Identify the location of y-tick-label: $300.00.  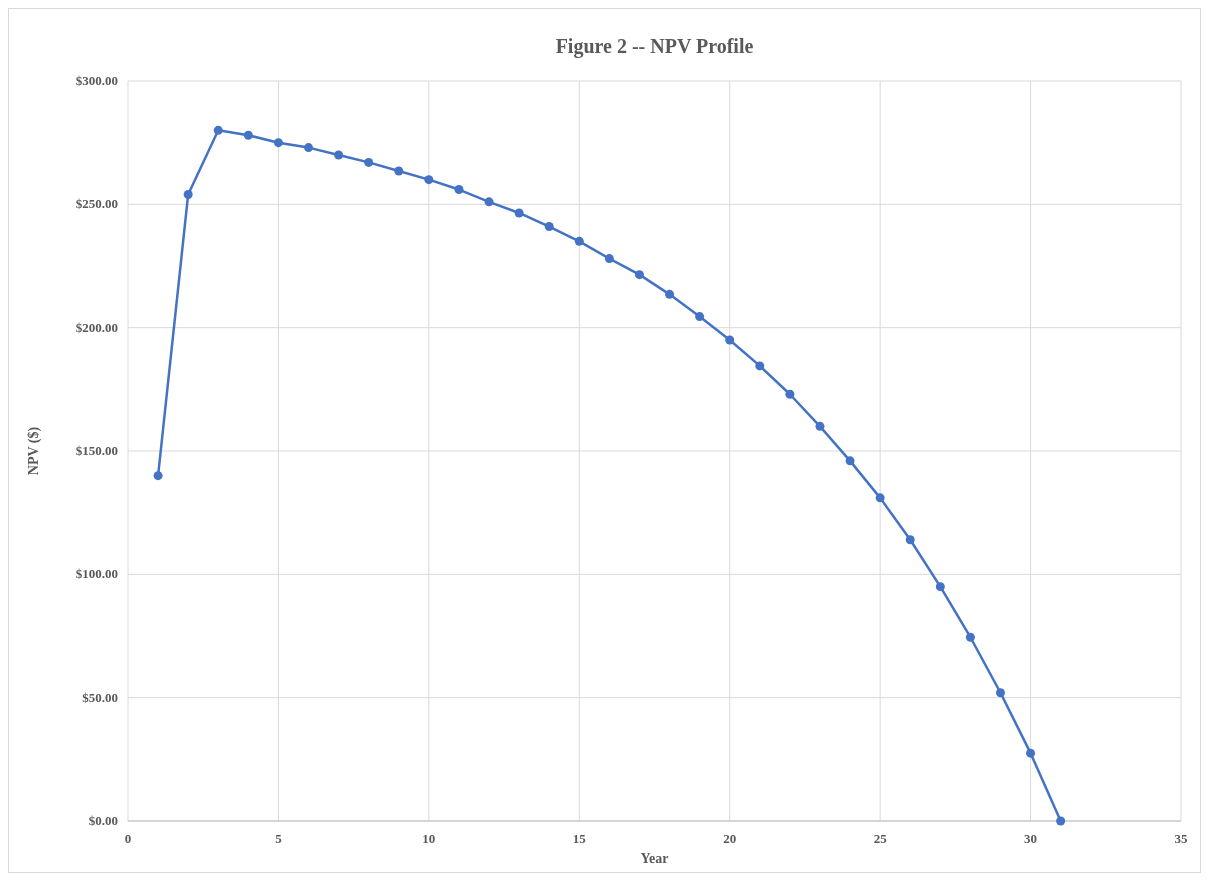
(96, 80).